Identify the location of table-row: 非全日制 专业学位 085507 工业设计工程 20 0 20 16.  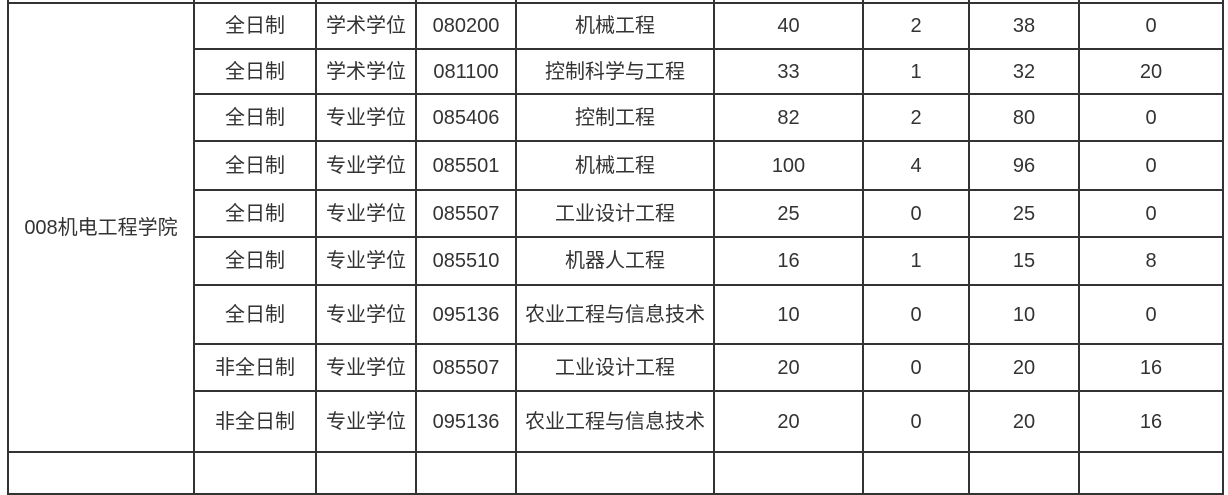
(616, 367).